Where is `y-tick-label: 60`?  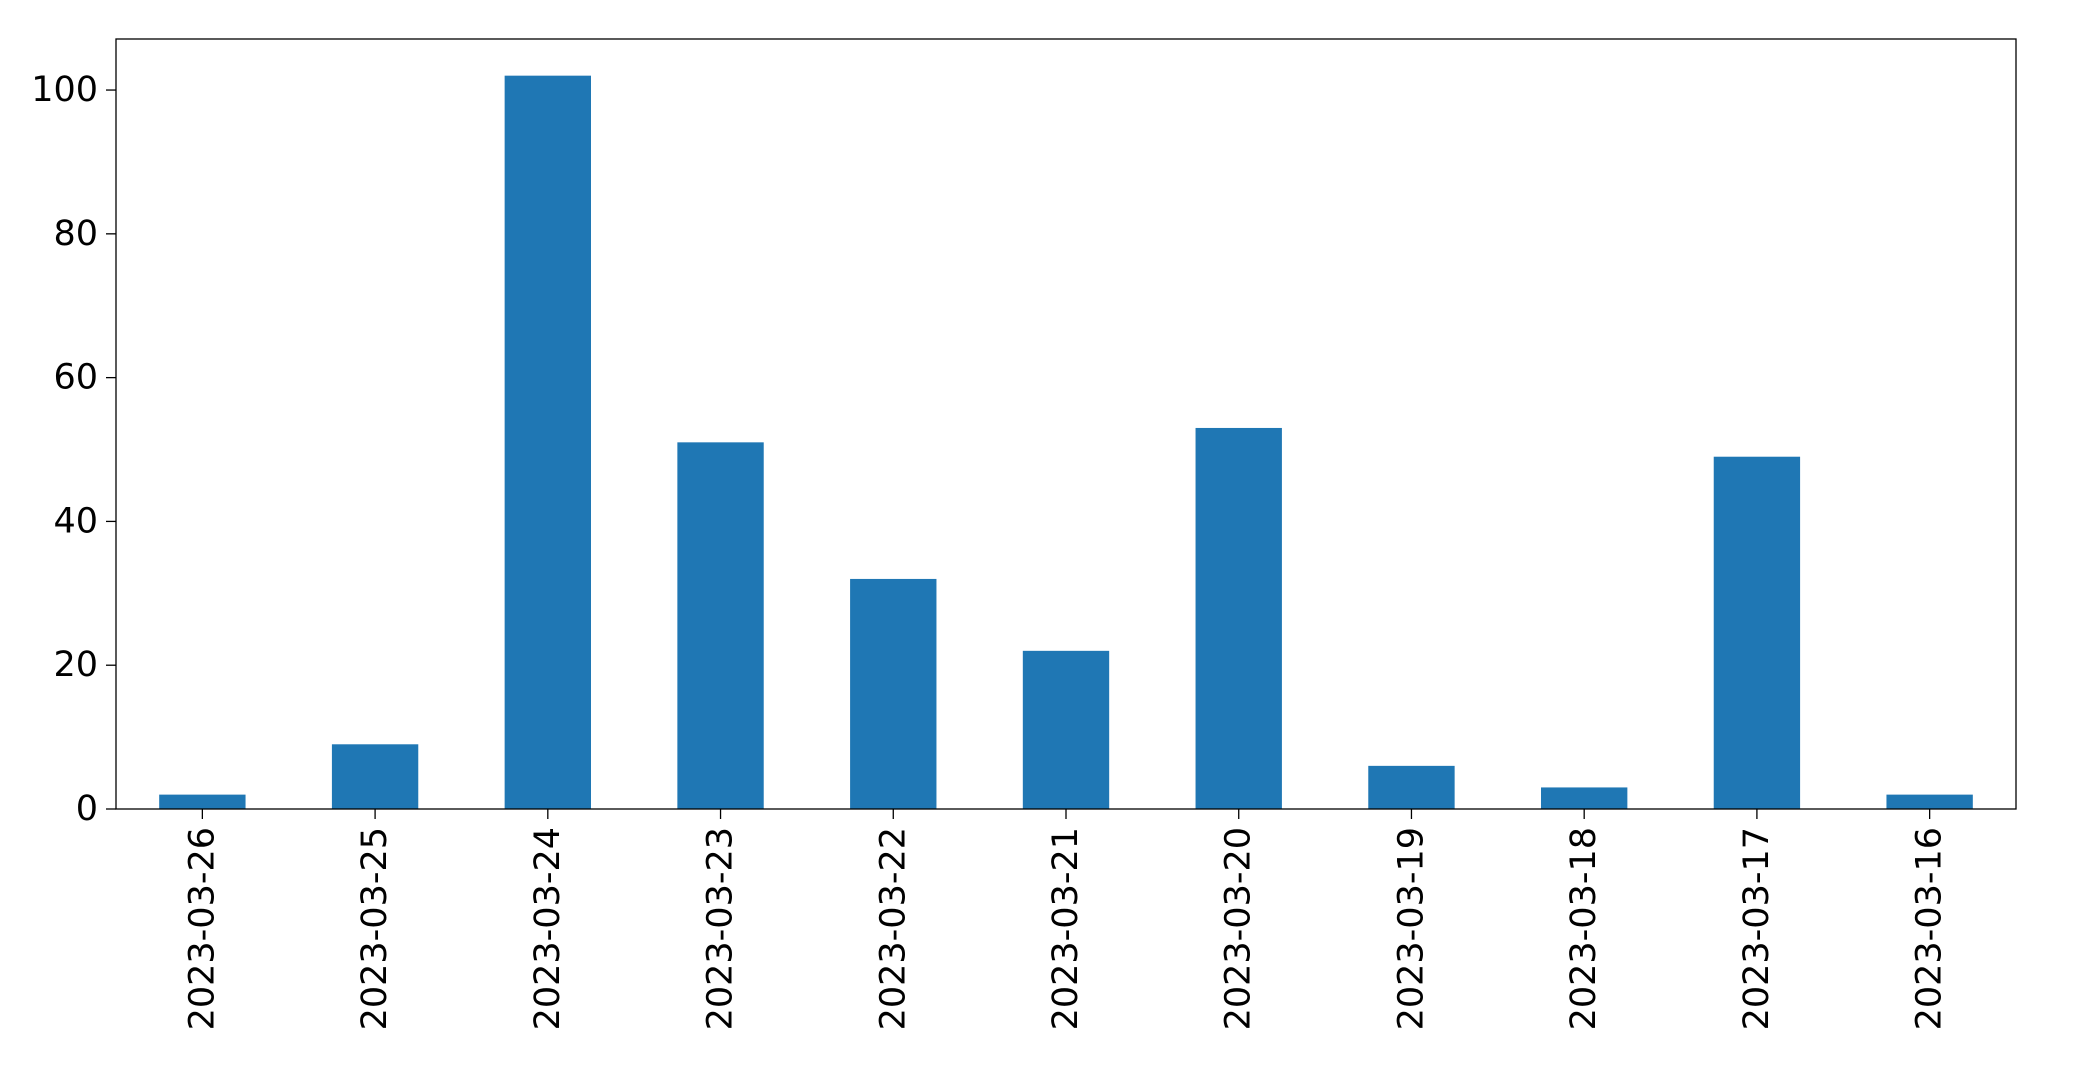
y-tick-label: 60 is located at coordinates (75, 378).